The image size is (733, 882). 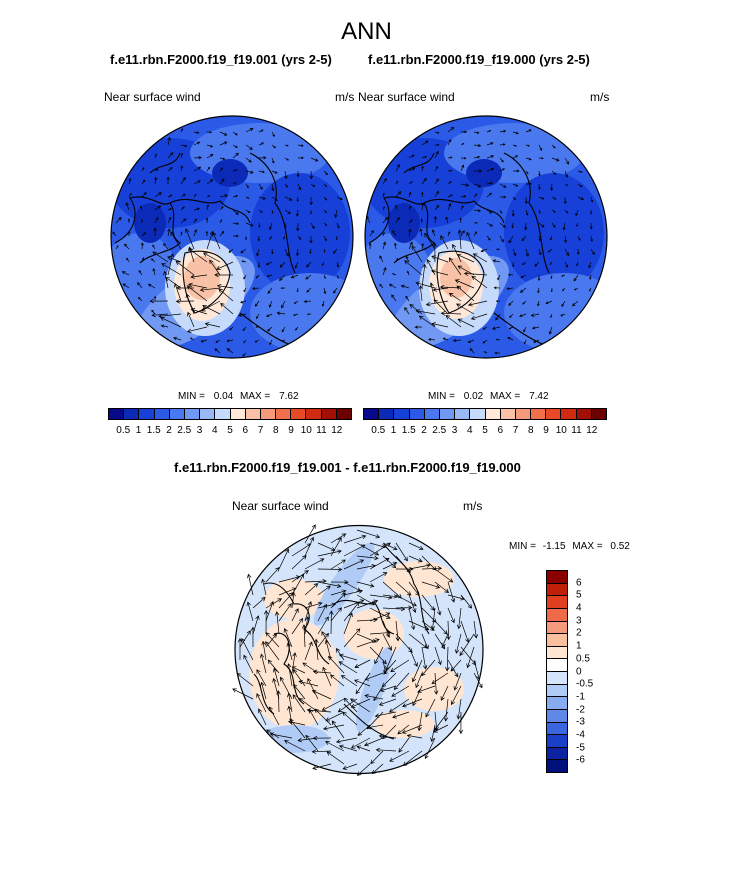 What do you see at coordinates (505, 396) in the screenshot?
I see `panel-2-max-label: MAX =` at bounding box center [505, 396].